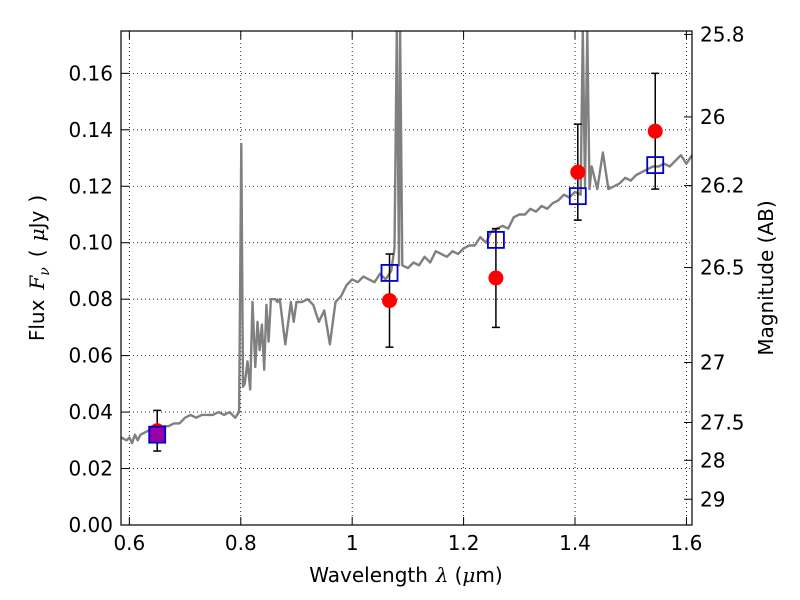 This screenshot has height=600, width=800. I want to click on y-axis-label: FluxFν(μJy), so click(39, 268).